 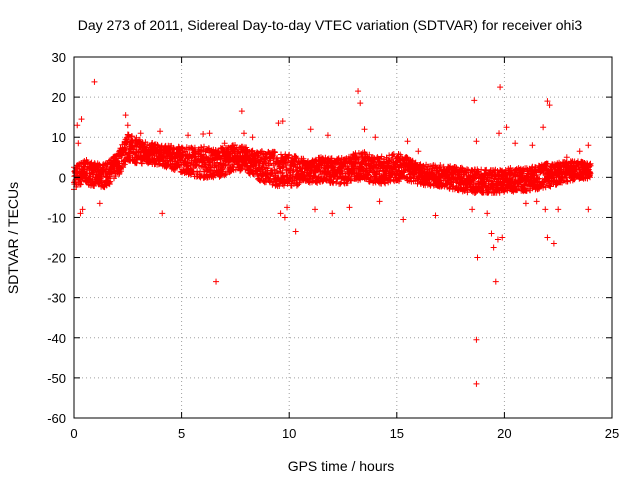 I want to click on y-tick-label: -50, so click(x=56, y=378).